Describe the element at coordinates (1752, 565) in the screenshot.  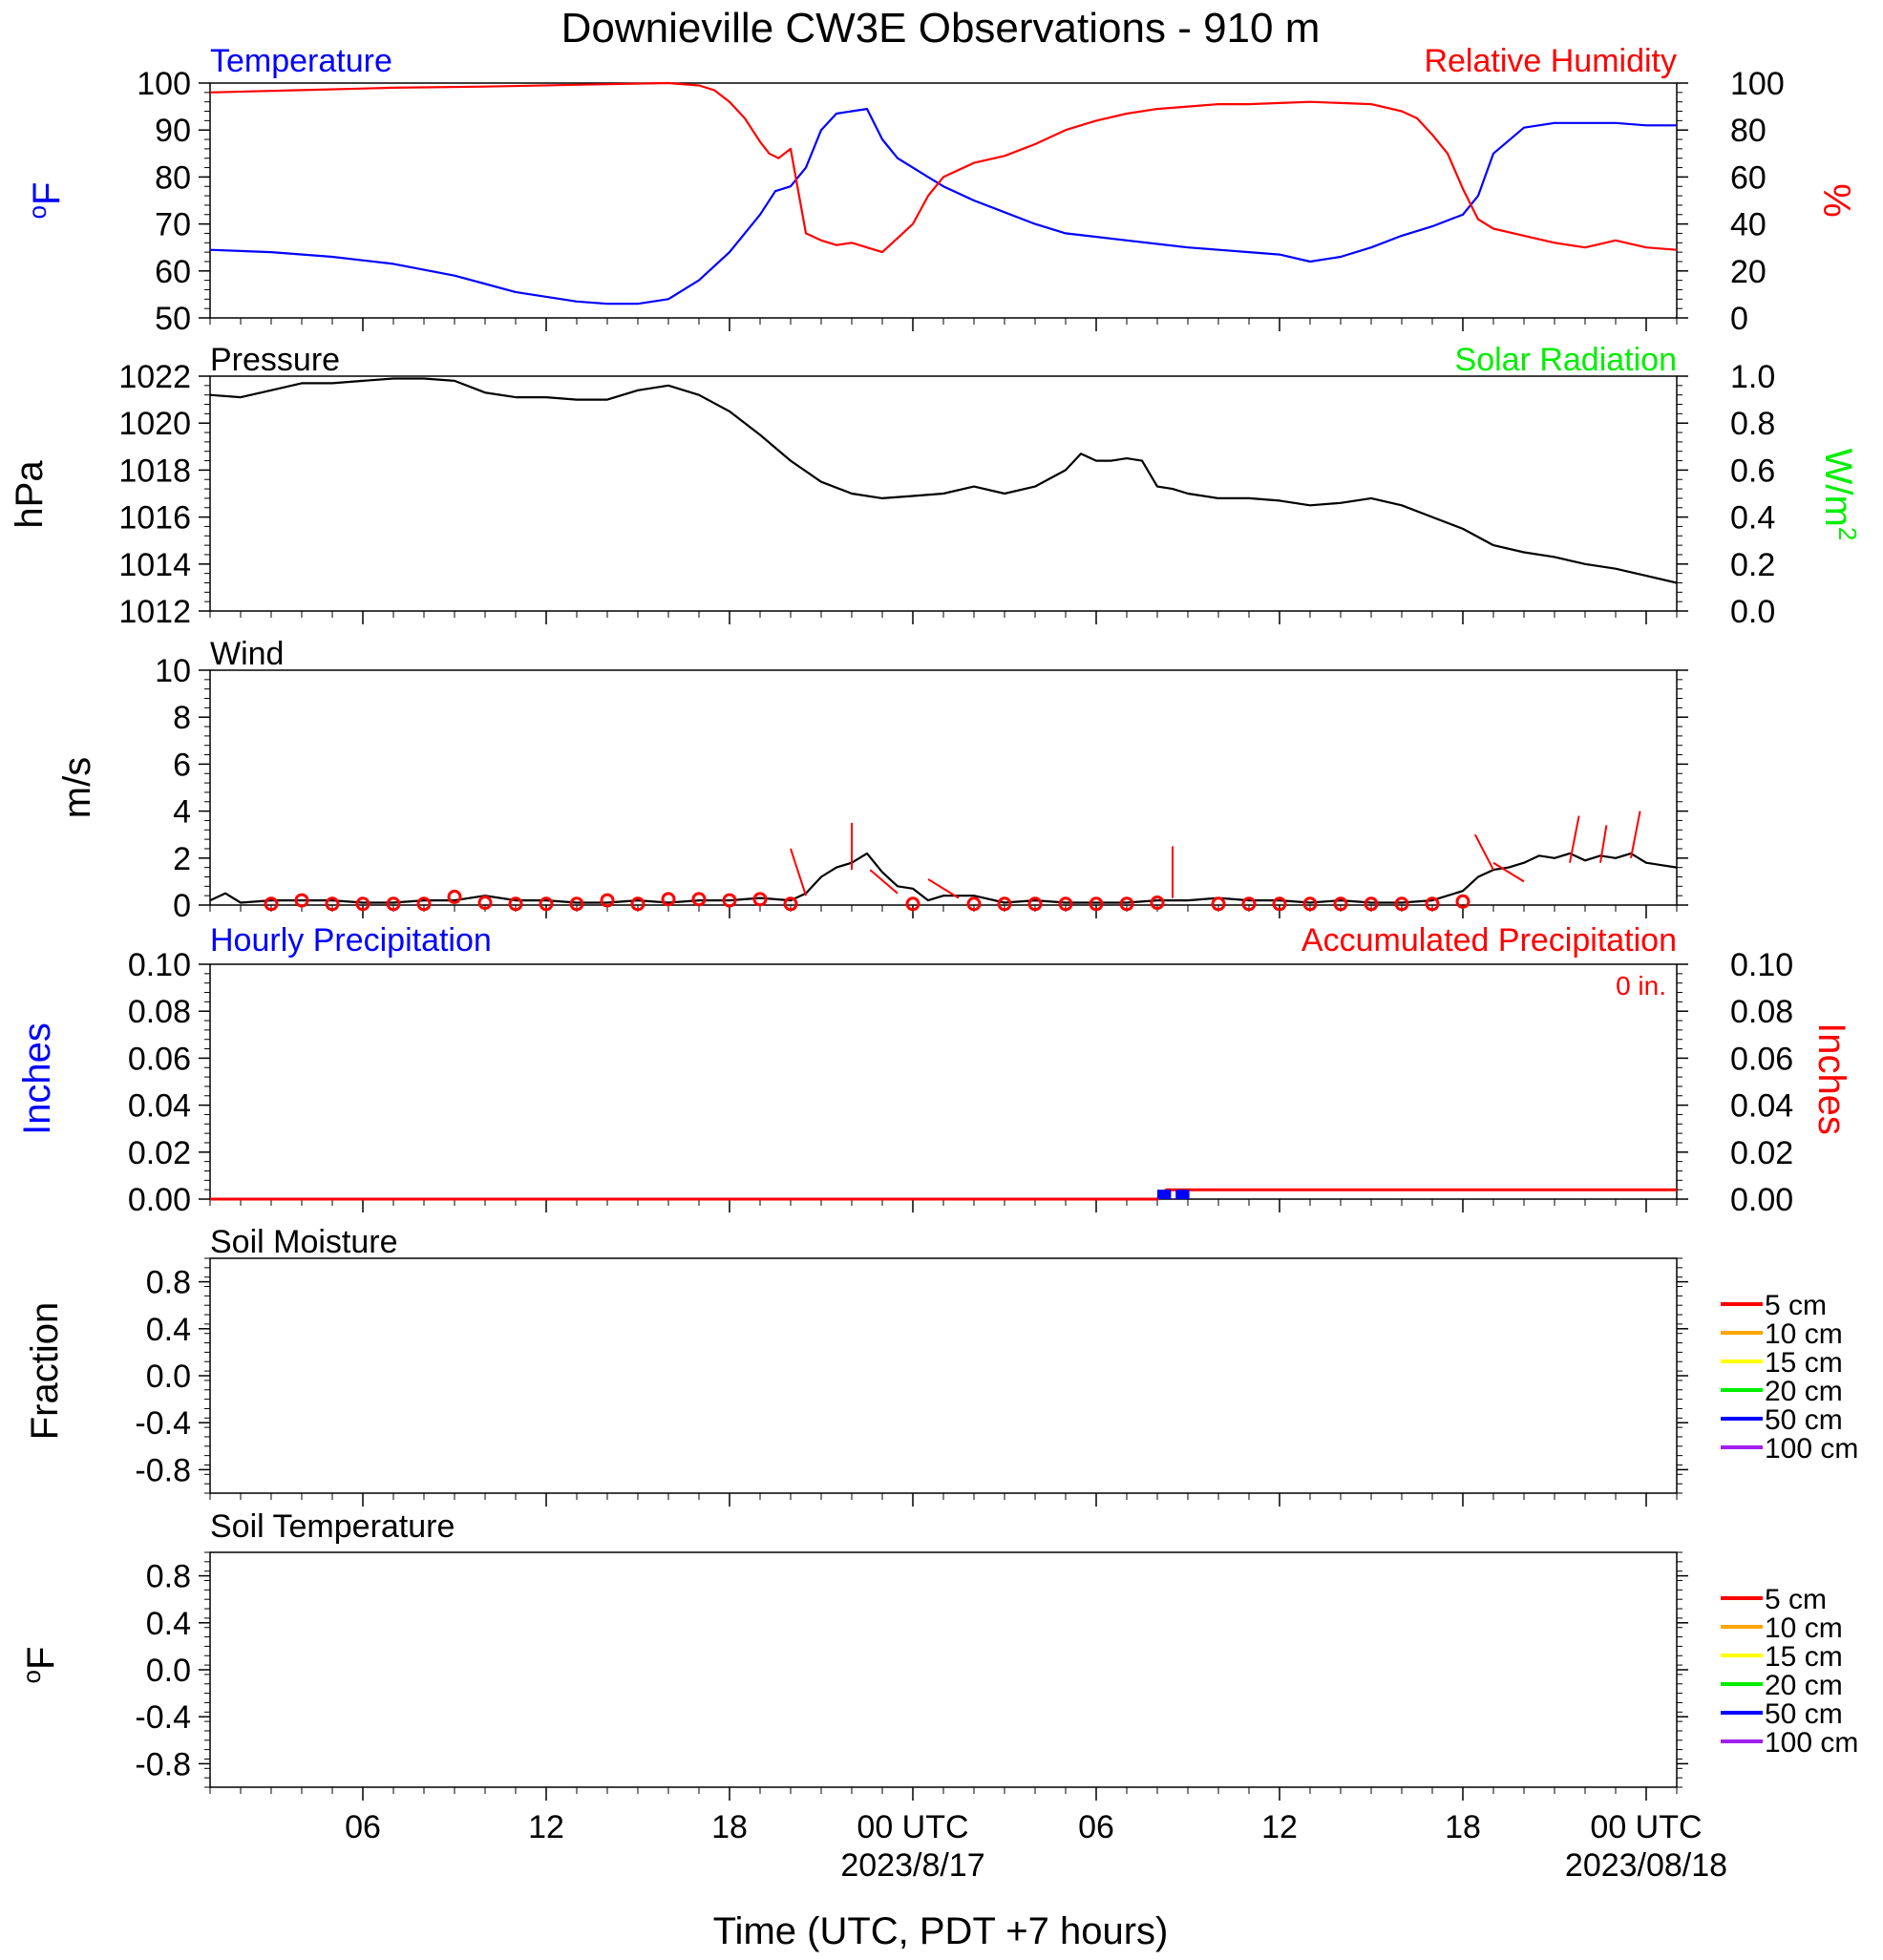
I see `y-tick-label-right: 0.2` at that location.